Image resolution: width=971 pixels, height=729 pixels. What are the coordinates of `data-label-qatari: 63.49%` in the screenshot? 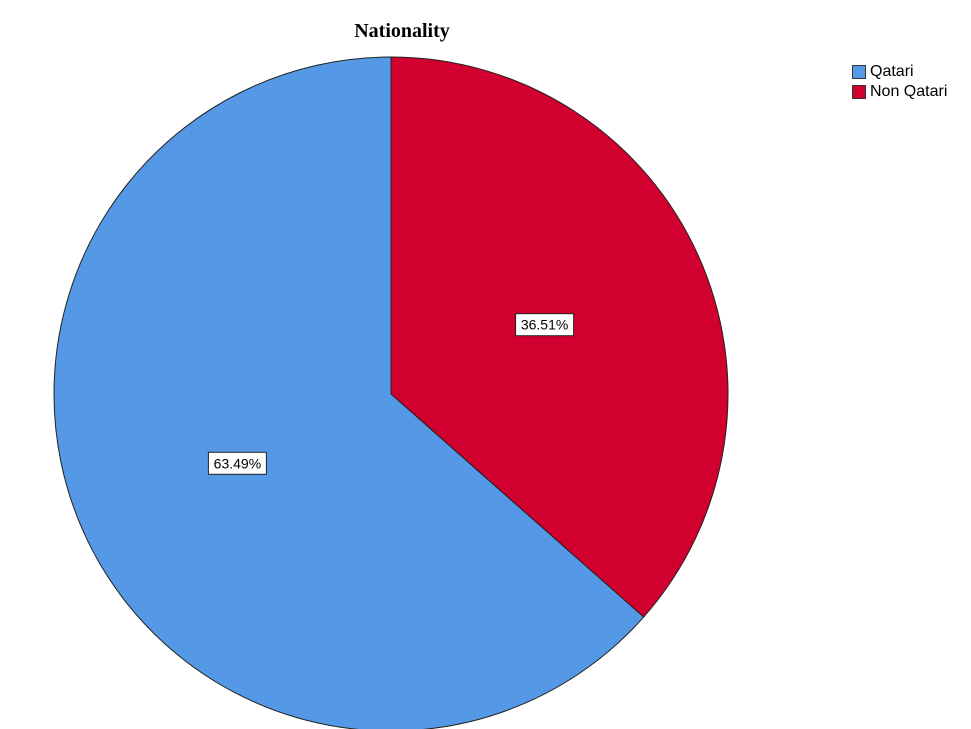 It's located at (237, 463).